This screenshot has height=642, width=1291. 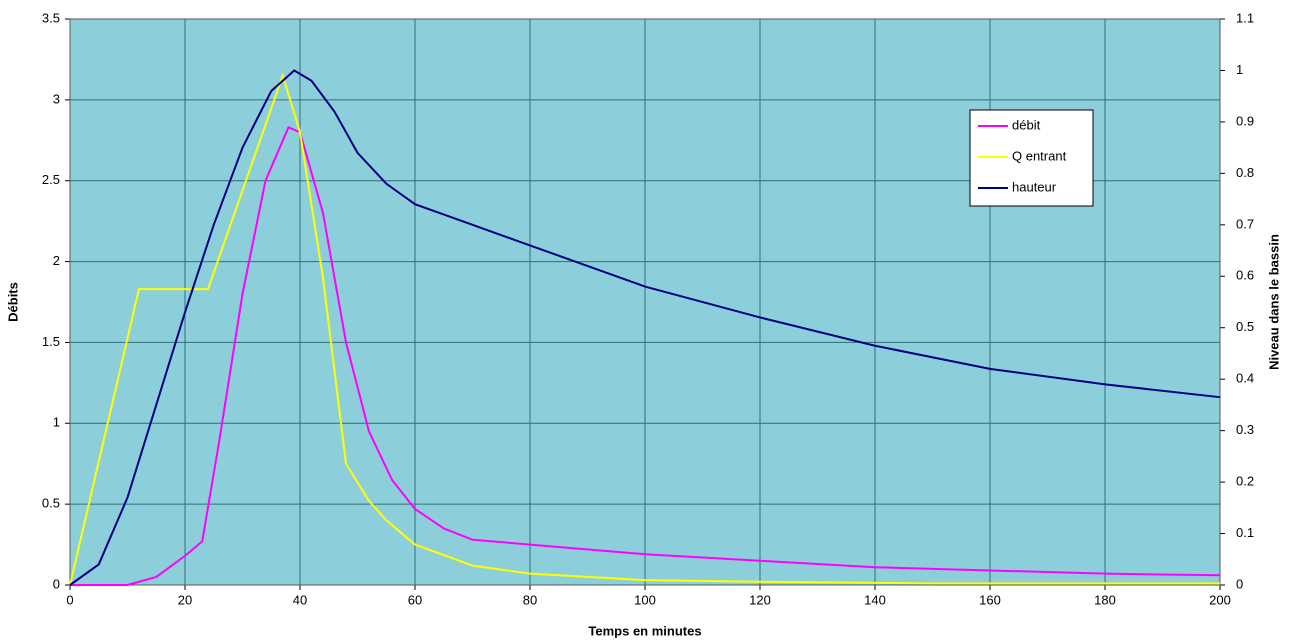 I want to click on y-tick-label: 1.5, so click(x=51, y=341).